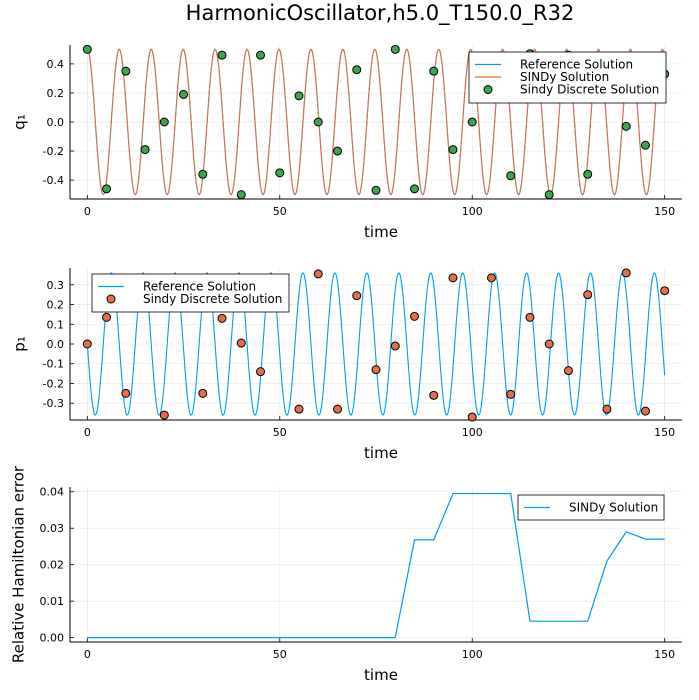  Describe the element at coordinates (52, 601) in the screenshot. I see `y-tick-label: 0.01` at that location.